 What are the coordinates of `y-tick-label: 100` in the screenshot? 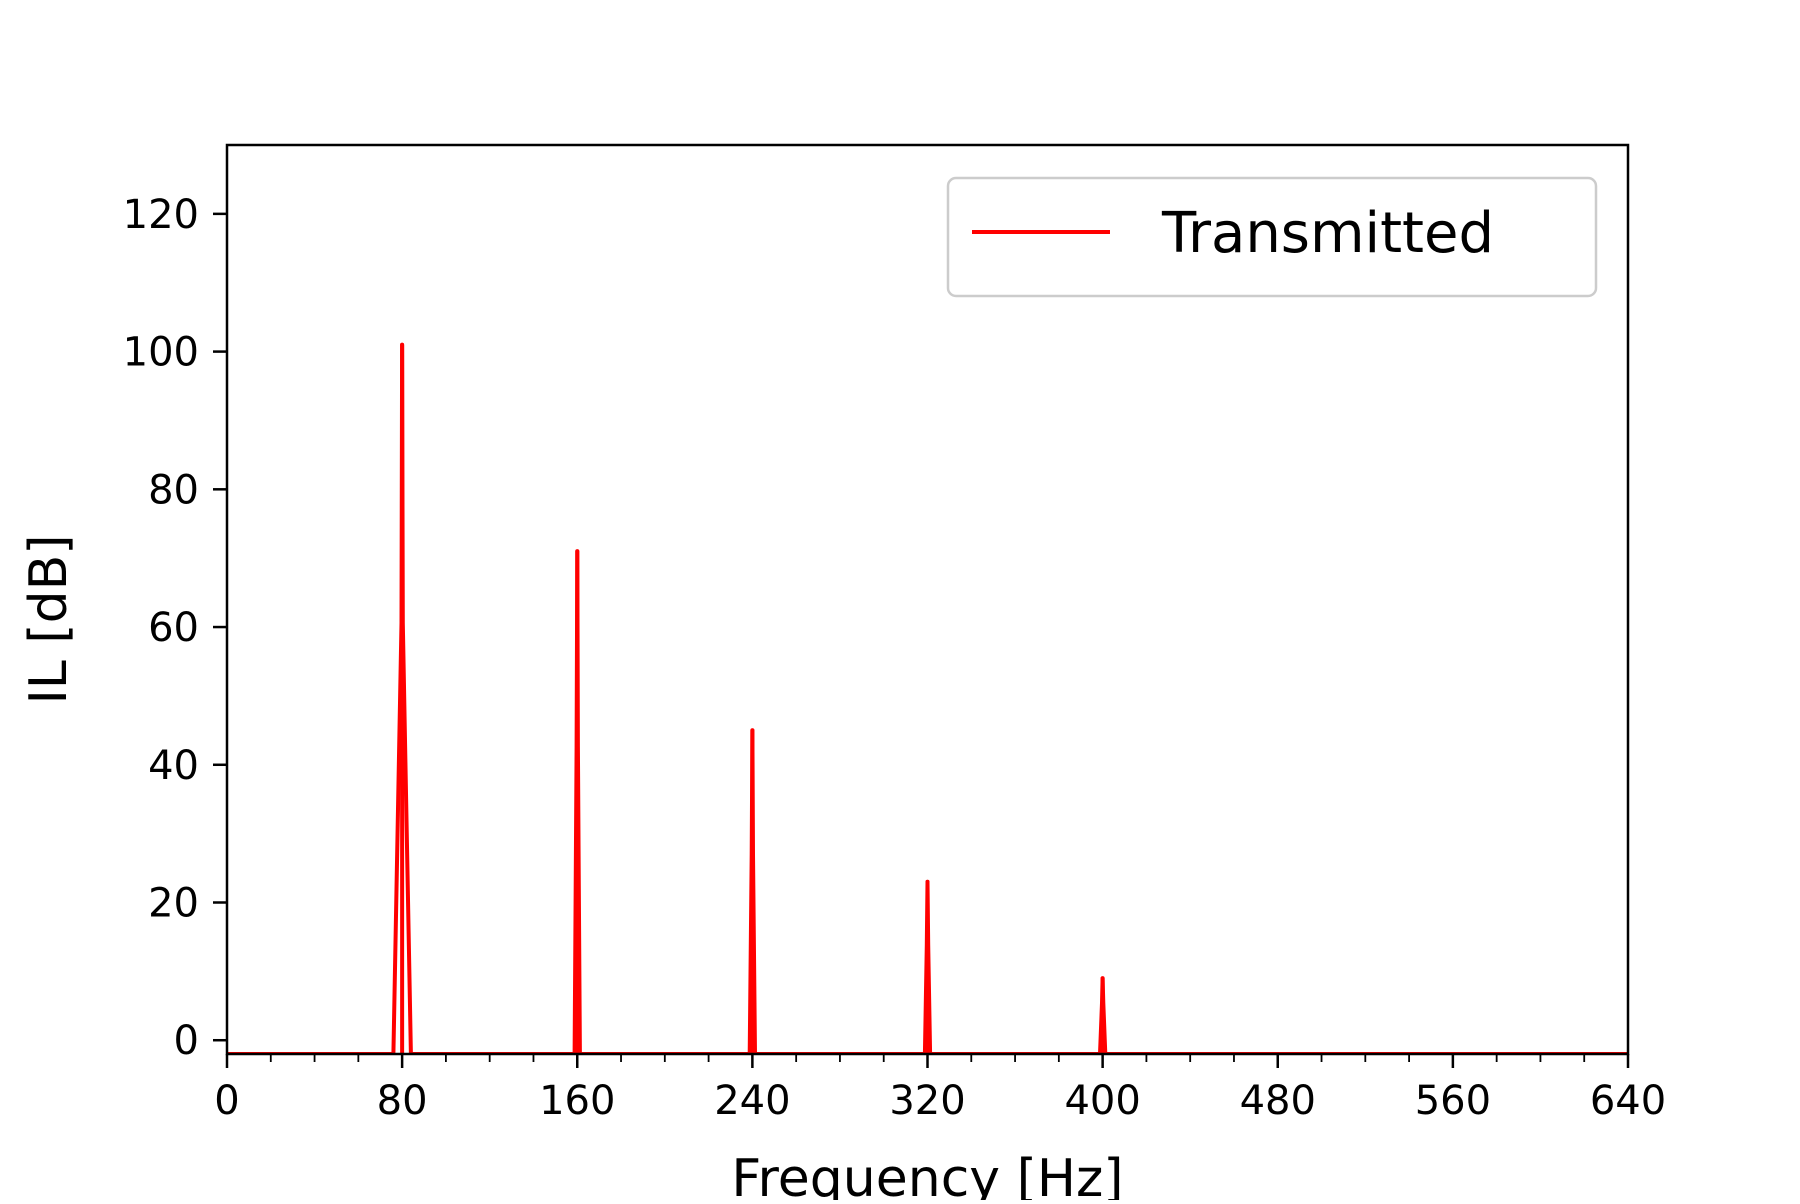 It's located at (161, 353).